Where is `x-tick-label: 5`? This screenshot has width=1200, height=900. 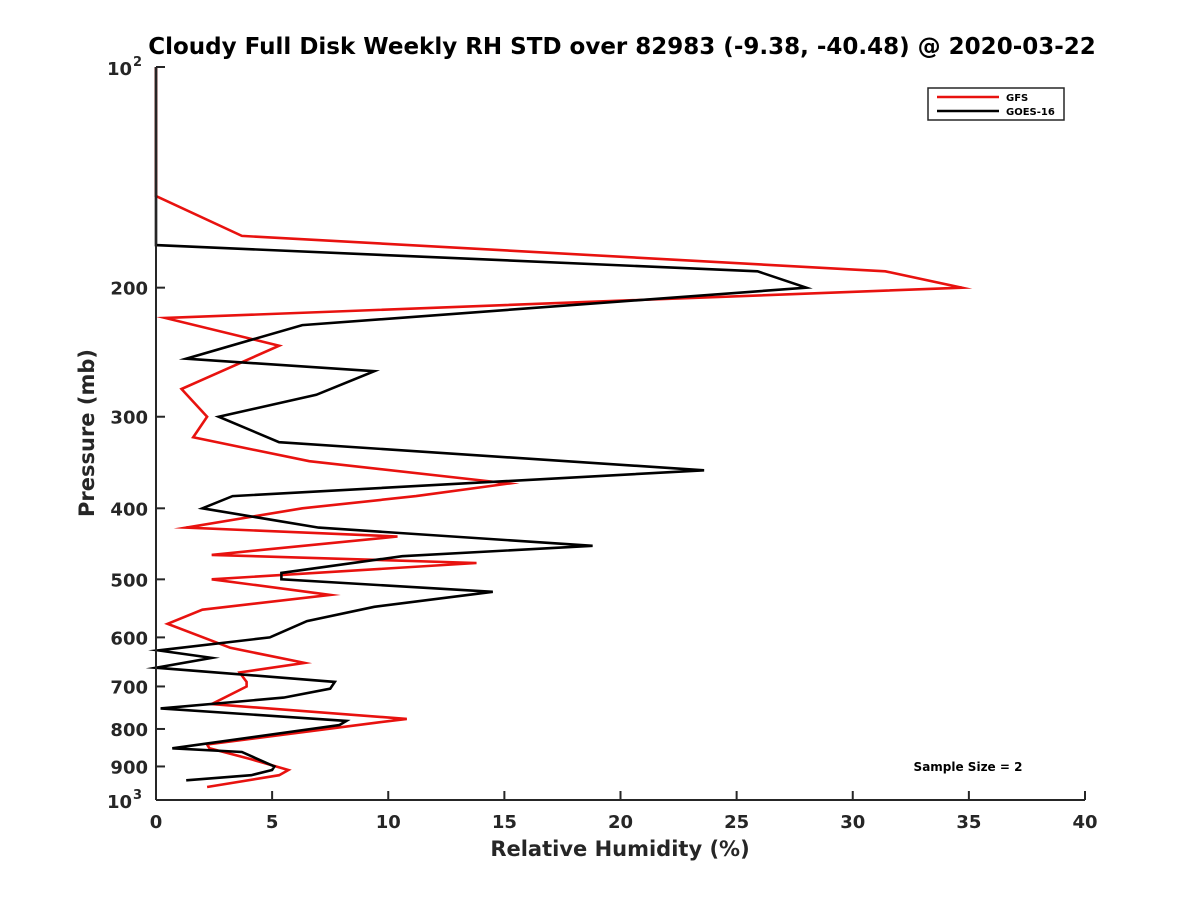 x-tick-label: 5 is located at coordinates (272, 822).